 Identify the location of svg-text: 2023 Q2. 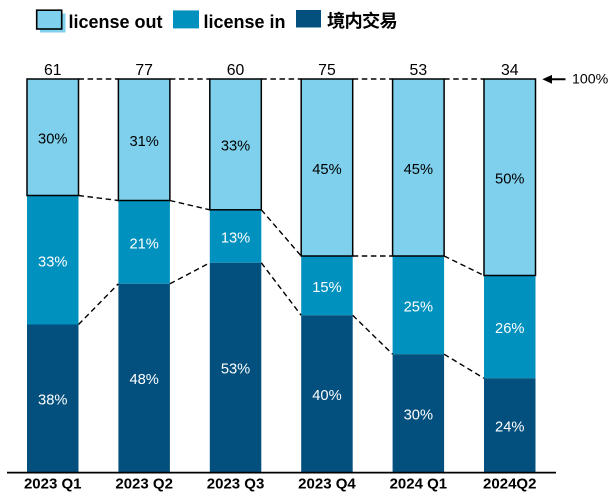
(144, 484).